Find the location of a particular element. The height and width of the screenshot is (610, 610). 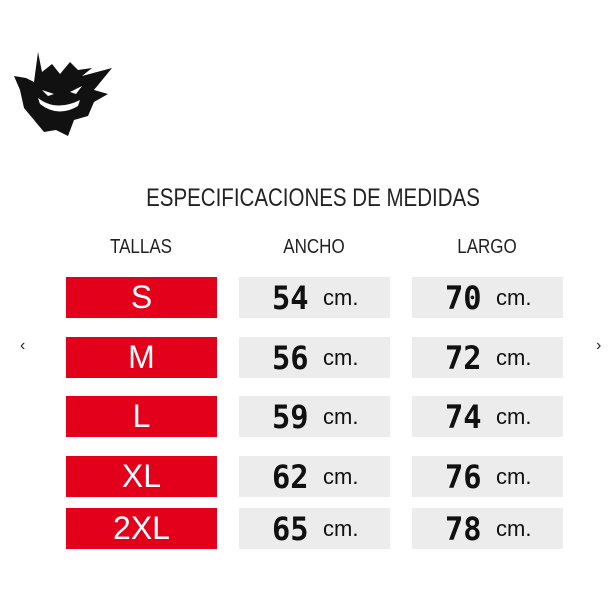

ancho-cell: 59 cm. is located at coordinates (314, 416).